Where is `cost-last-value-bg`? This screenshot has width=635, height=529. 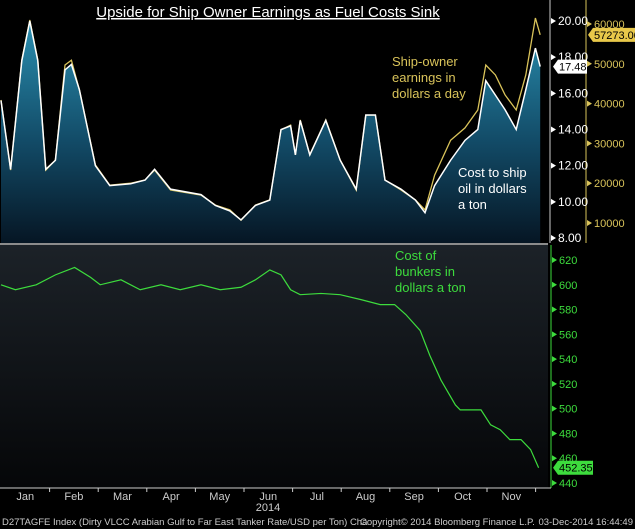
cost-last-value-bg is located at coordinates (570, 66).